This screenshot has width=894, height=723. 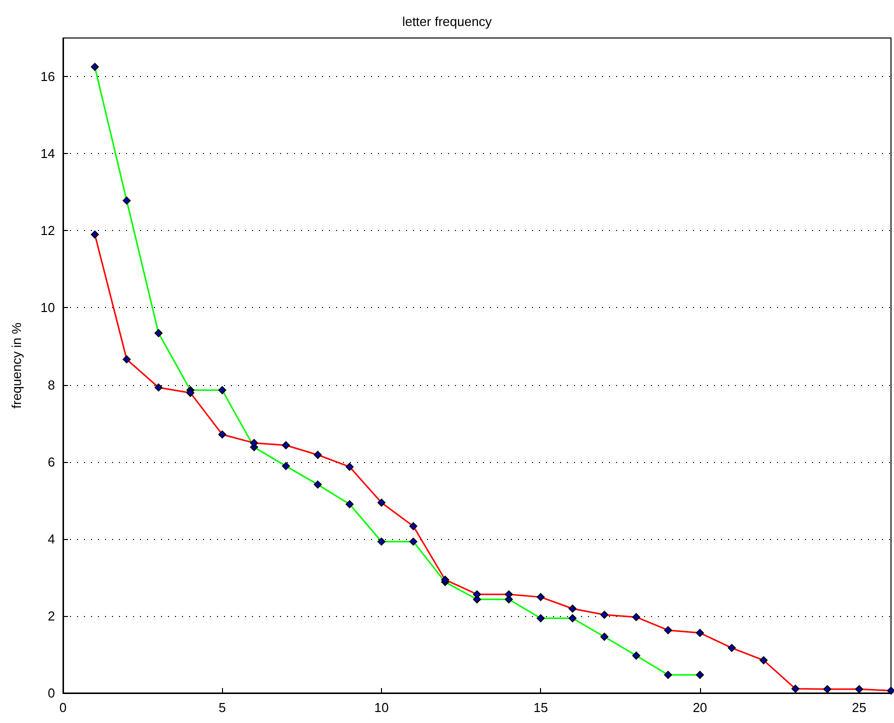 What do you see at coordinates (47, 154) in the screenshot?
I see `y-tick-label: 14` at bounding box center [47, 154].